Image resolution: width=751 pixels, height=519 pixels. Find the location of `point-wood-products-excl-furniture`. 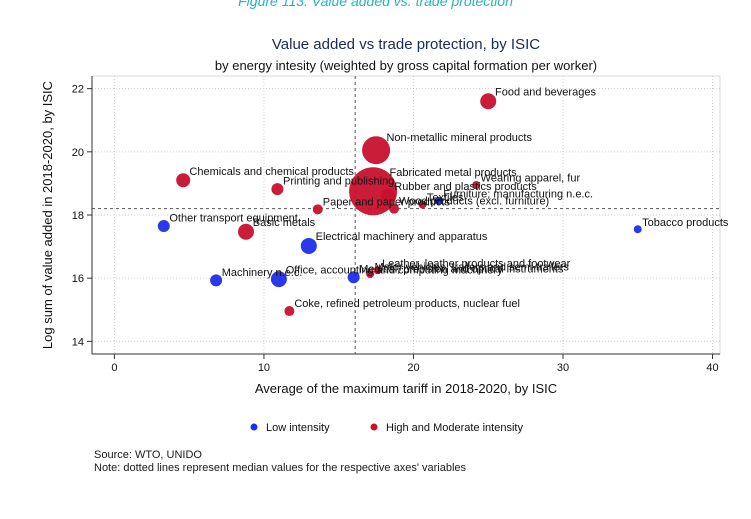

point-wood-products-excl-furniture is located at coordinates (394, 208).